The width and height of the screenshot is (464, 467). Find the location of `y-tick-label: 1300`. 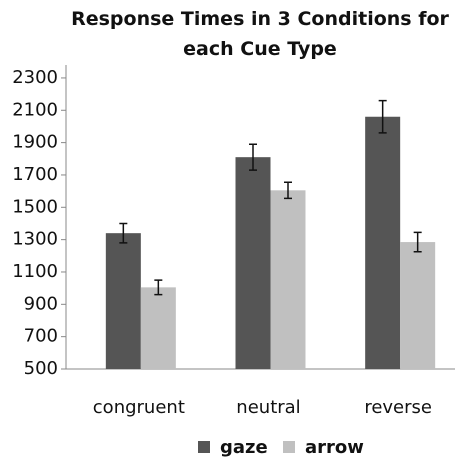

y-tick-label: 1300 is located at coordinates (35, 239).